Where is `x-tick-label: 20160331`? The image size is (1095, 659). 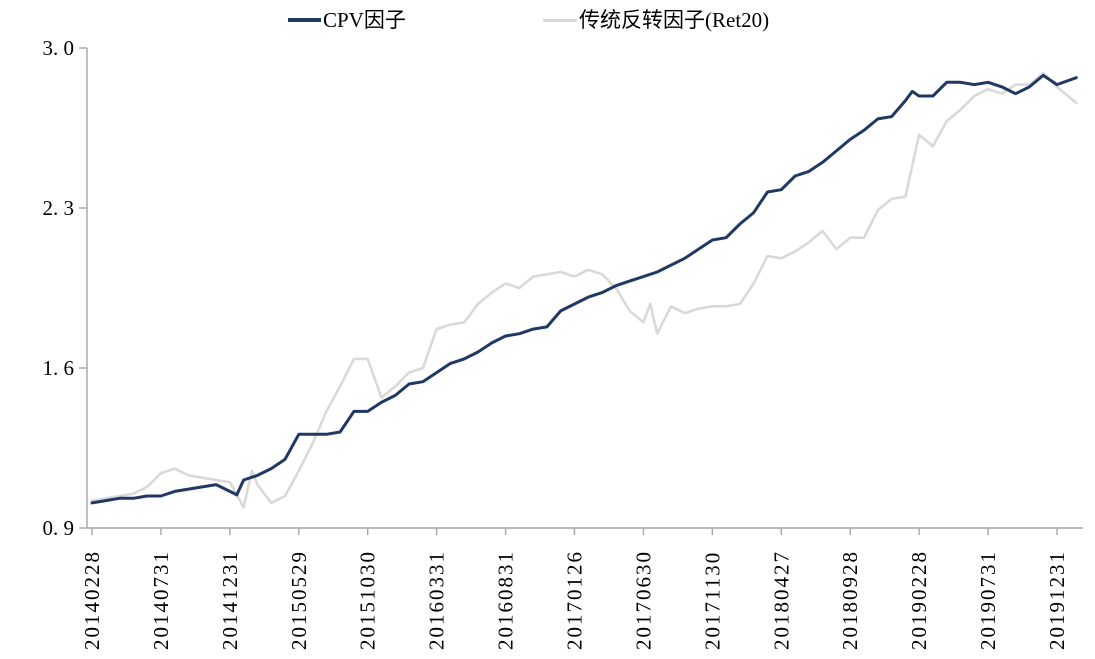
x-tick-label: 20160331 is located at coordinates (437, 600).